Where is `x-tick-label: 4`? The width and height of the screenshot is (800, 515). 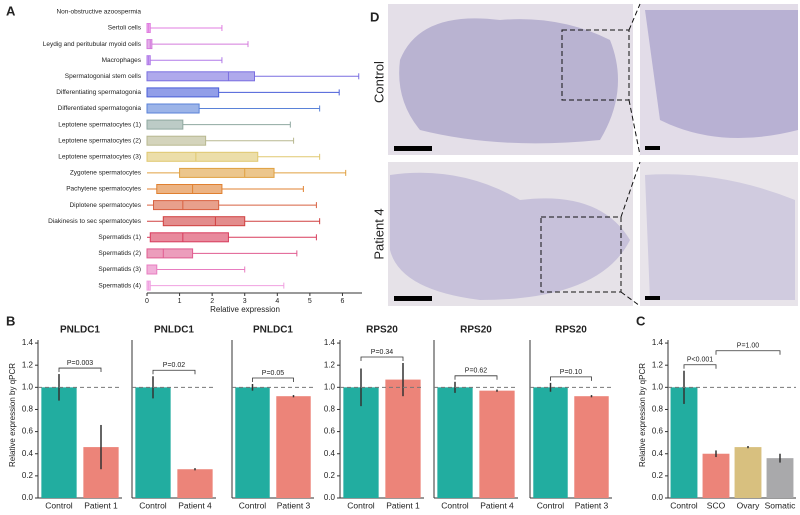 x-tick-label: 4 is located at coordinates (277, 301).